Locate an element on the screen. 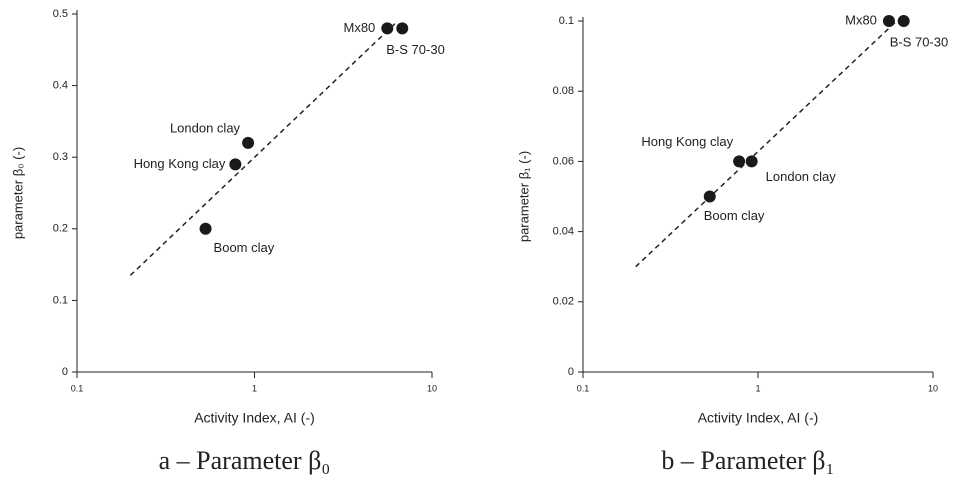 Image resolution: width=958 pixels, height=483 pixels. y-tick-label: 0.5 is located at coordinates (60, 14).